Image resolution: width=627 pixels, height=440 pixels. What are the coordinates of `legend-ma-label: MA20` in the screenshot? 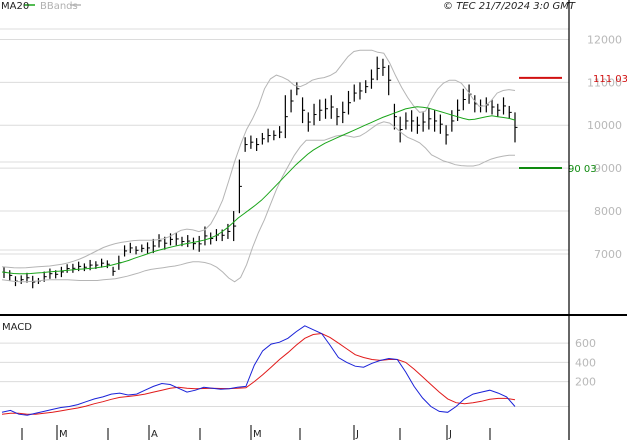 It's located at (15, 6).